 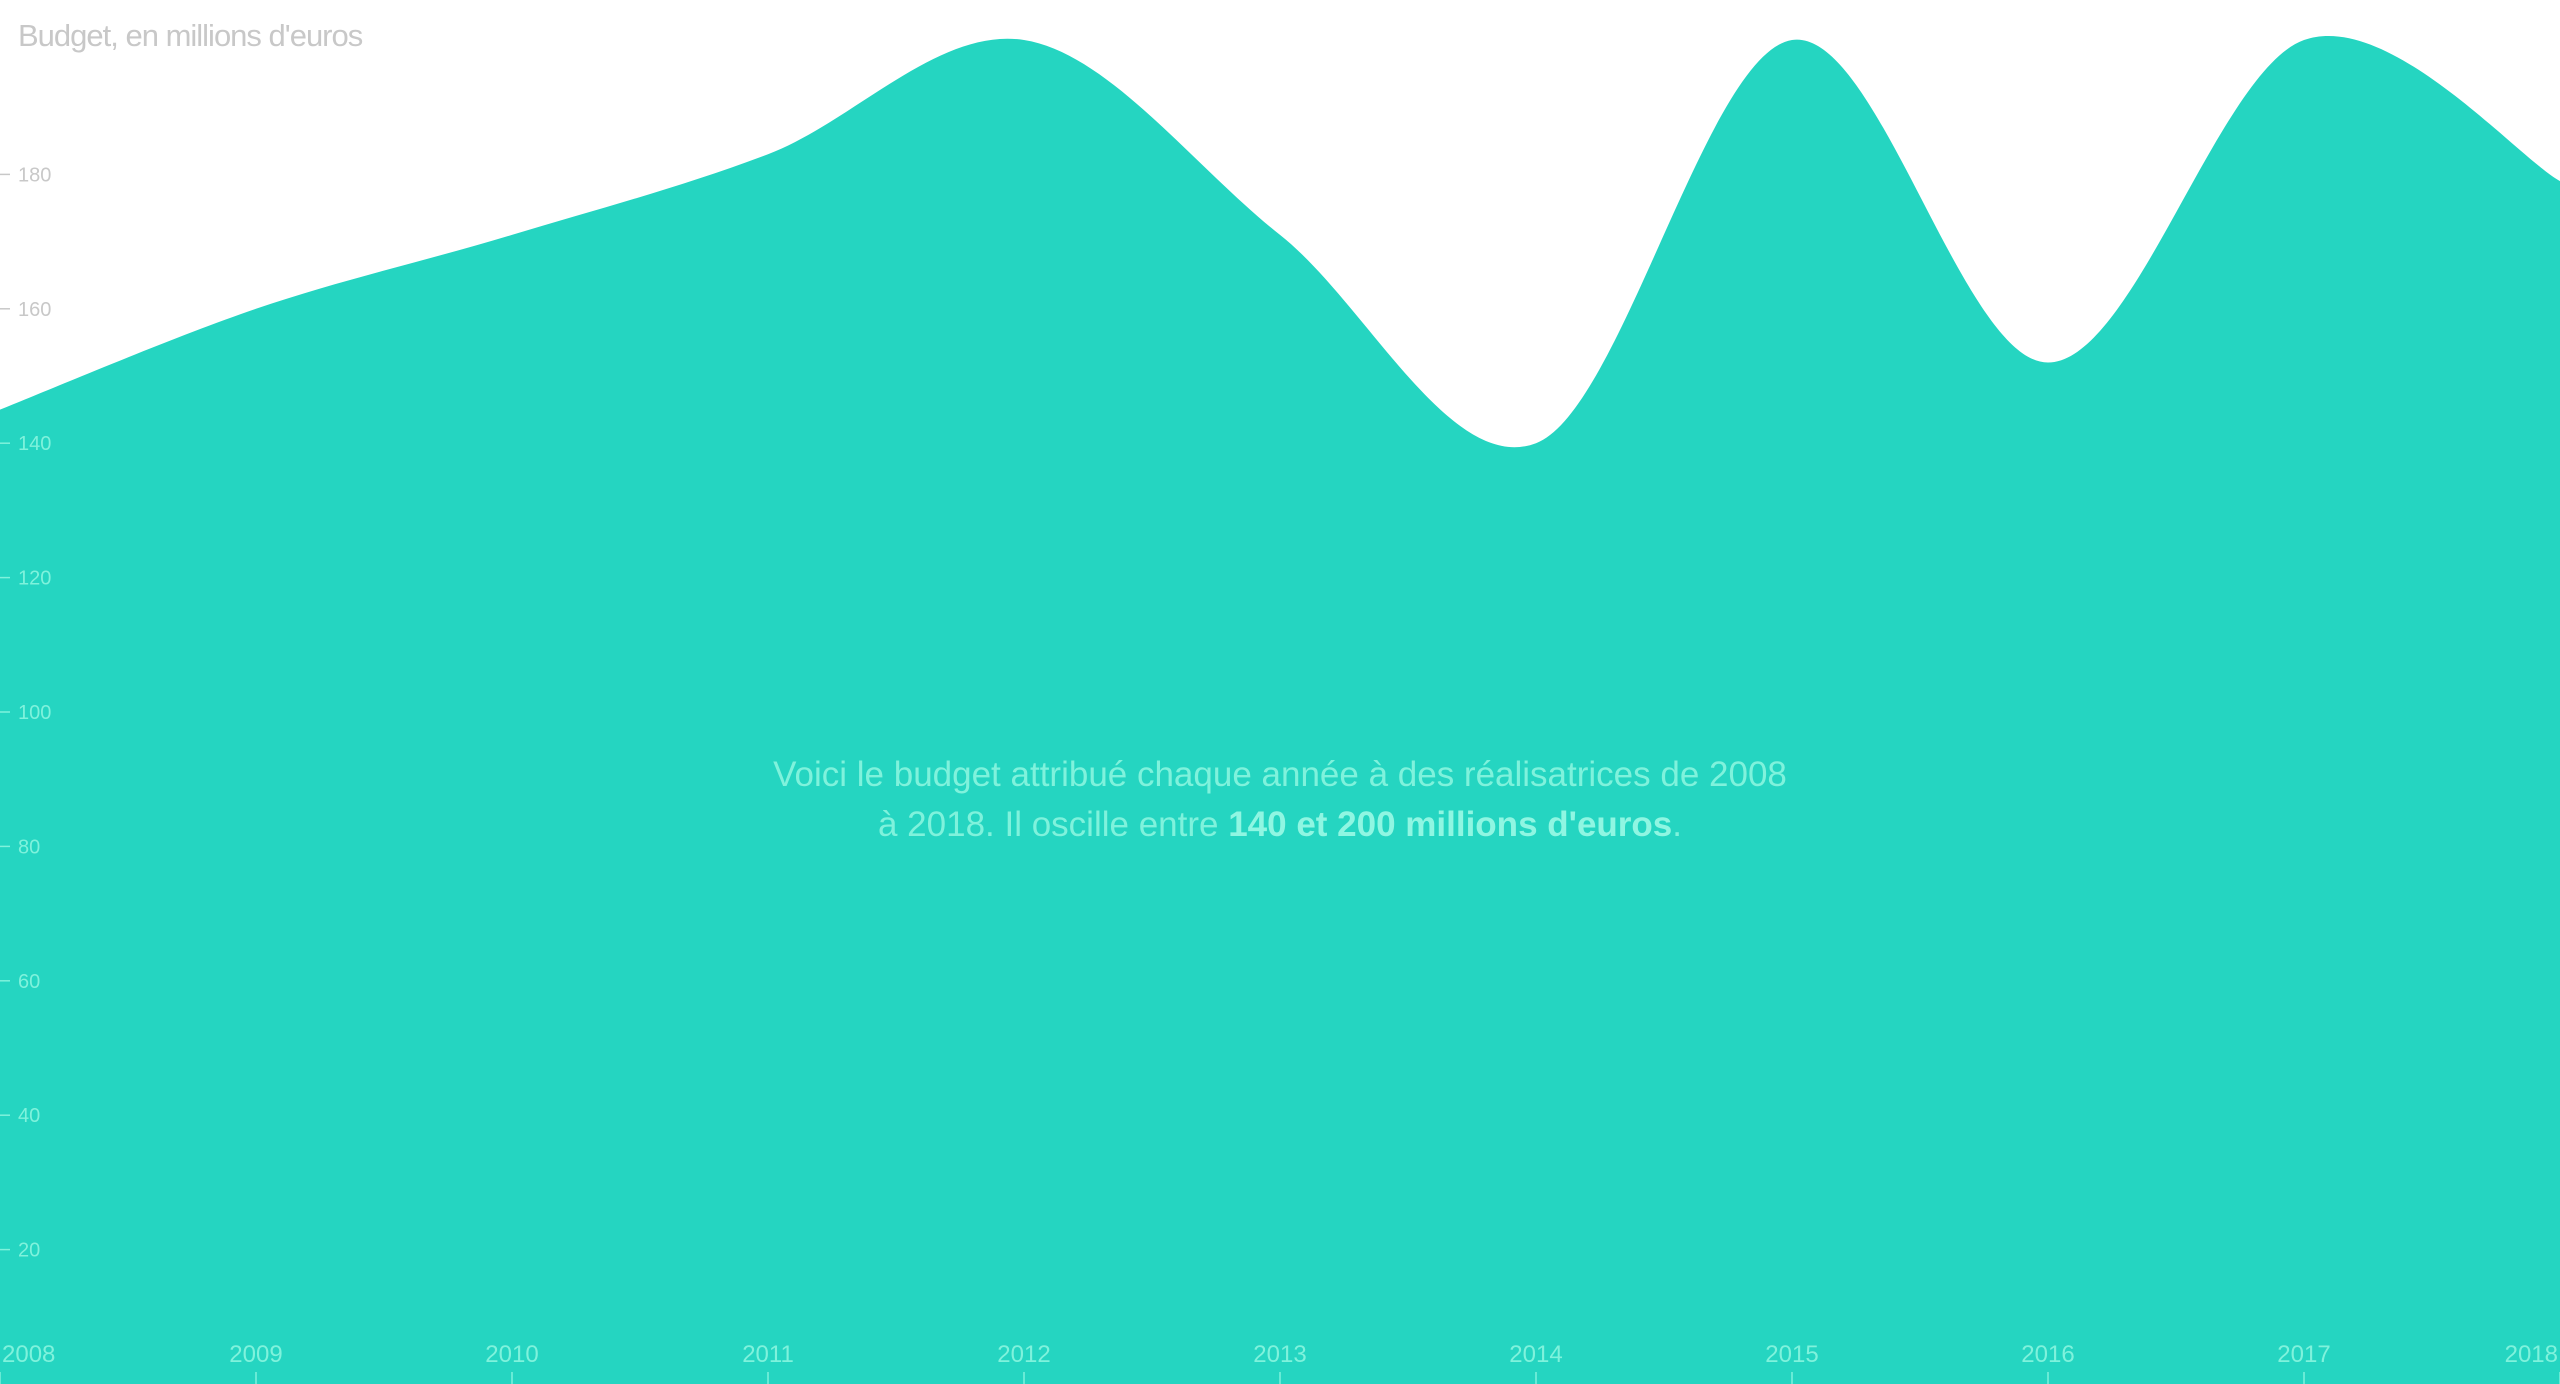 What do you see at coordinates (511, 1354) in the screenshot?
I see `x-tick-label: 2010` at bounding box center [511, 1354].